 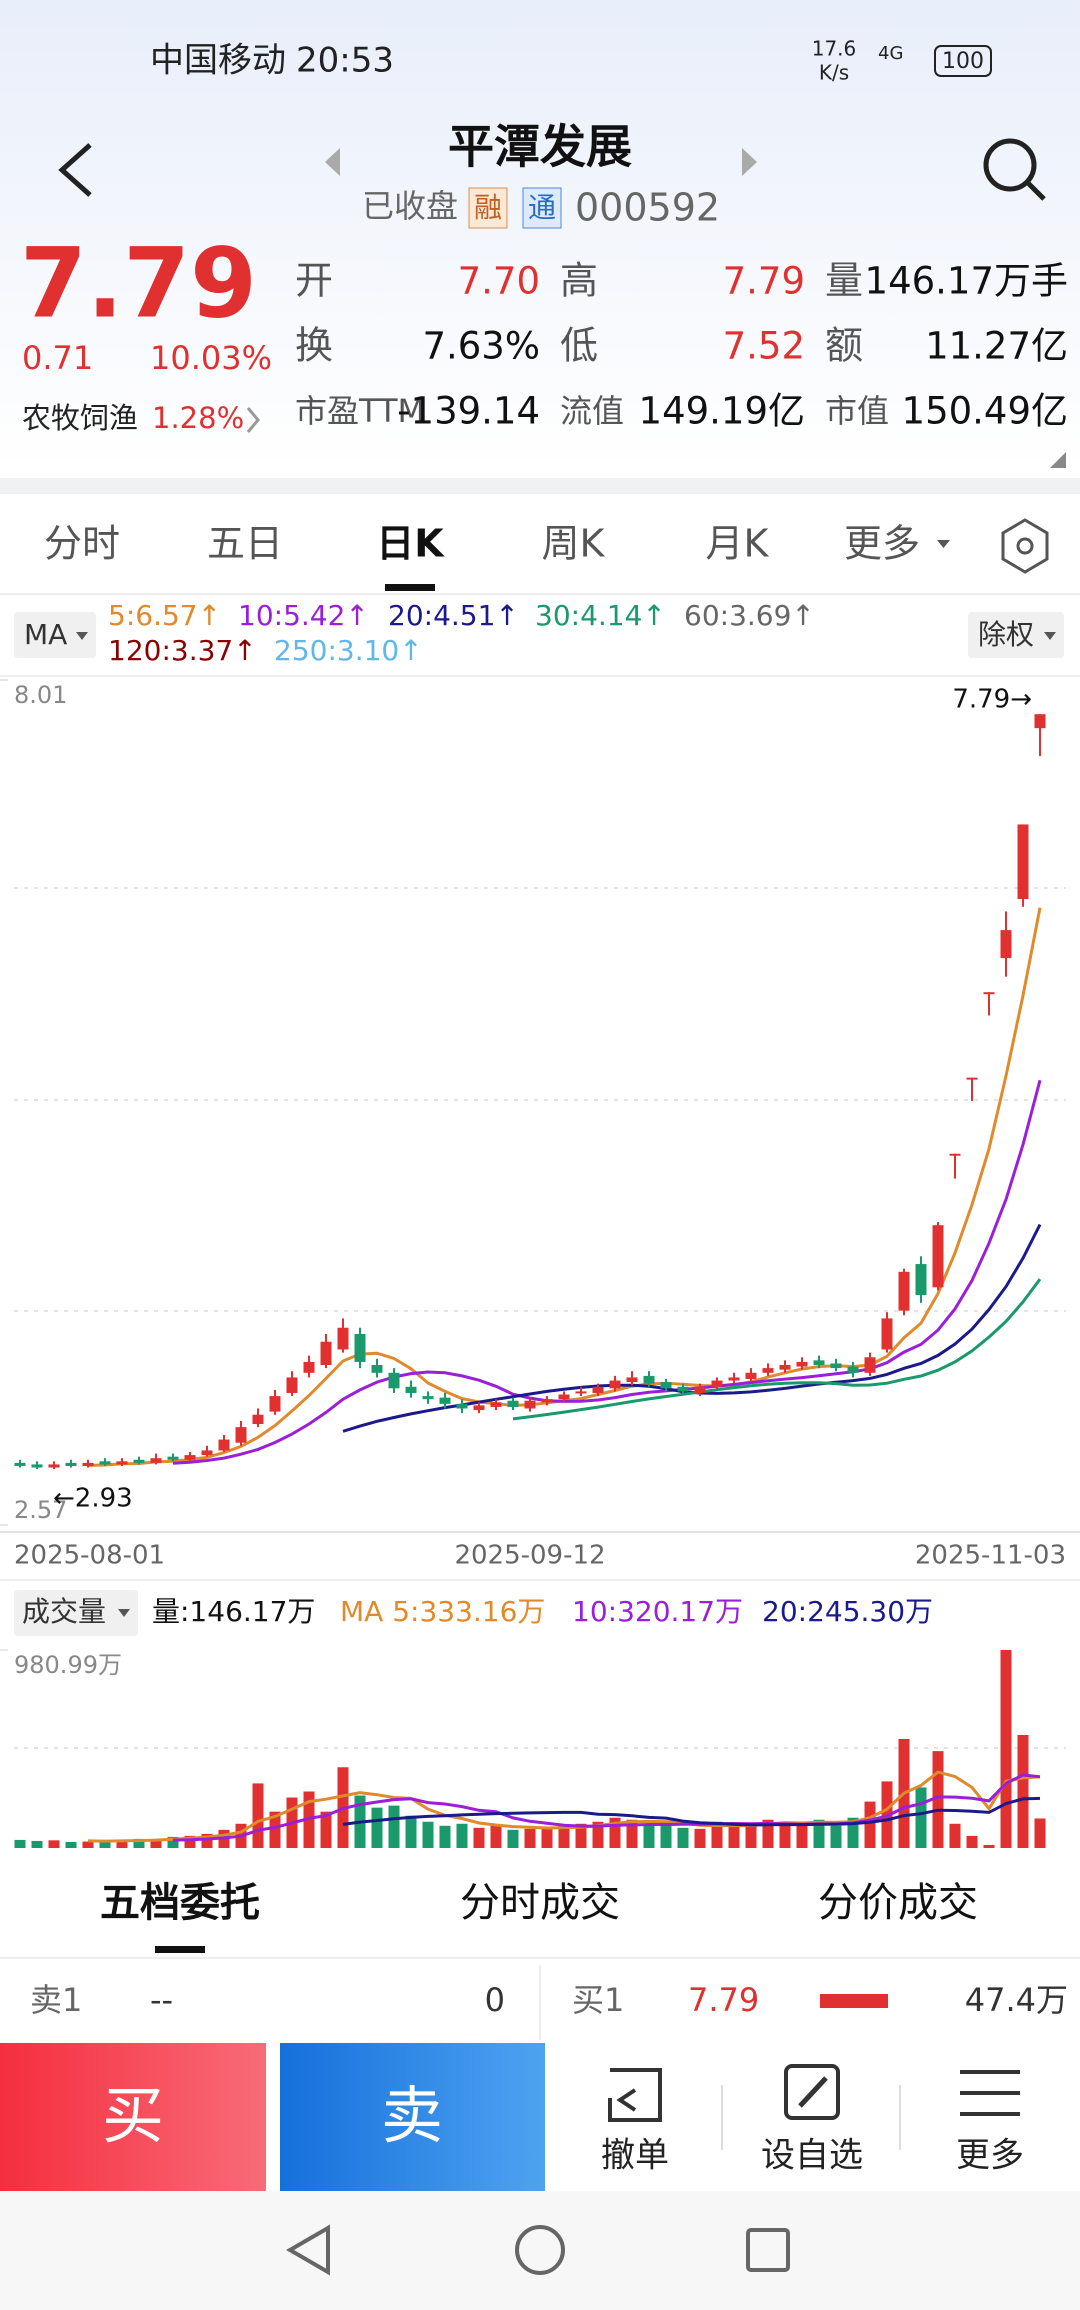 I want to click on volume-legend-item: 20:245.30万, so click(x=847, y=1611).